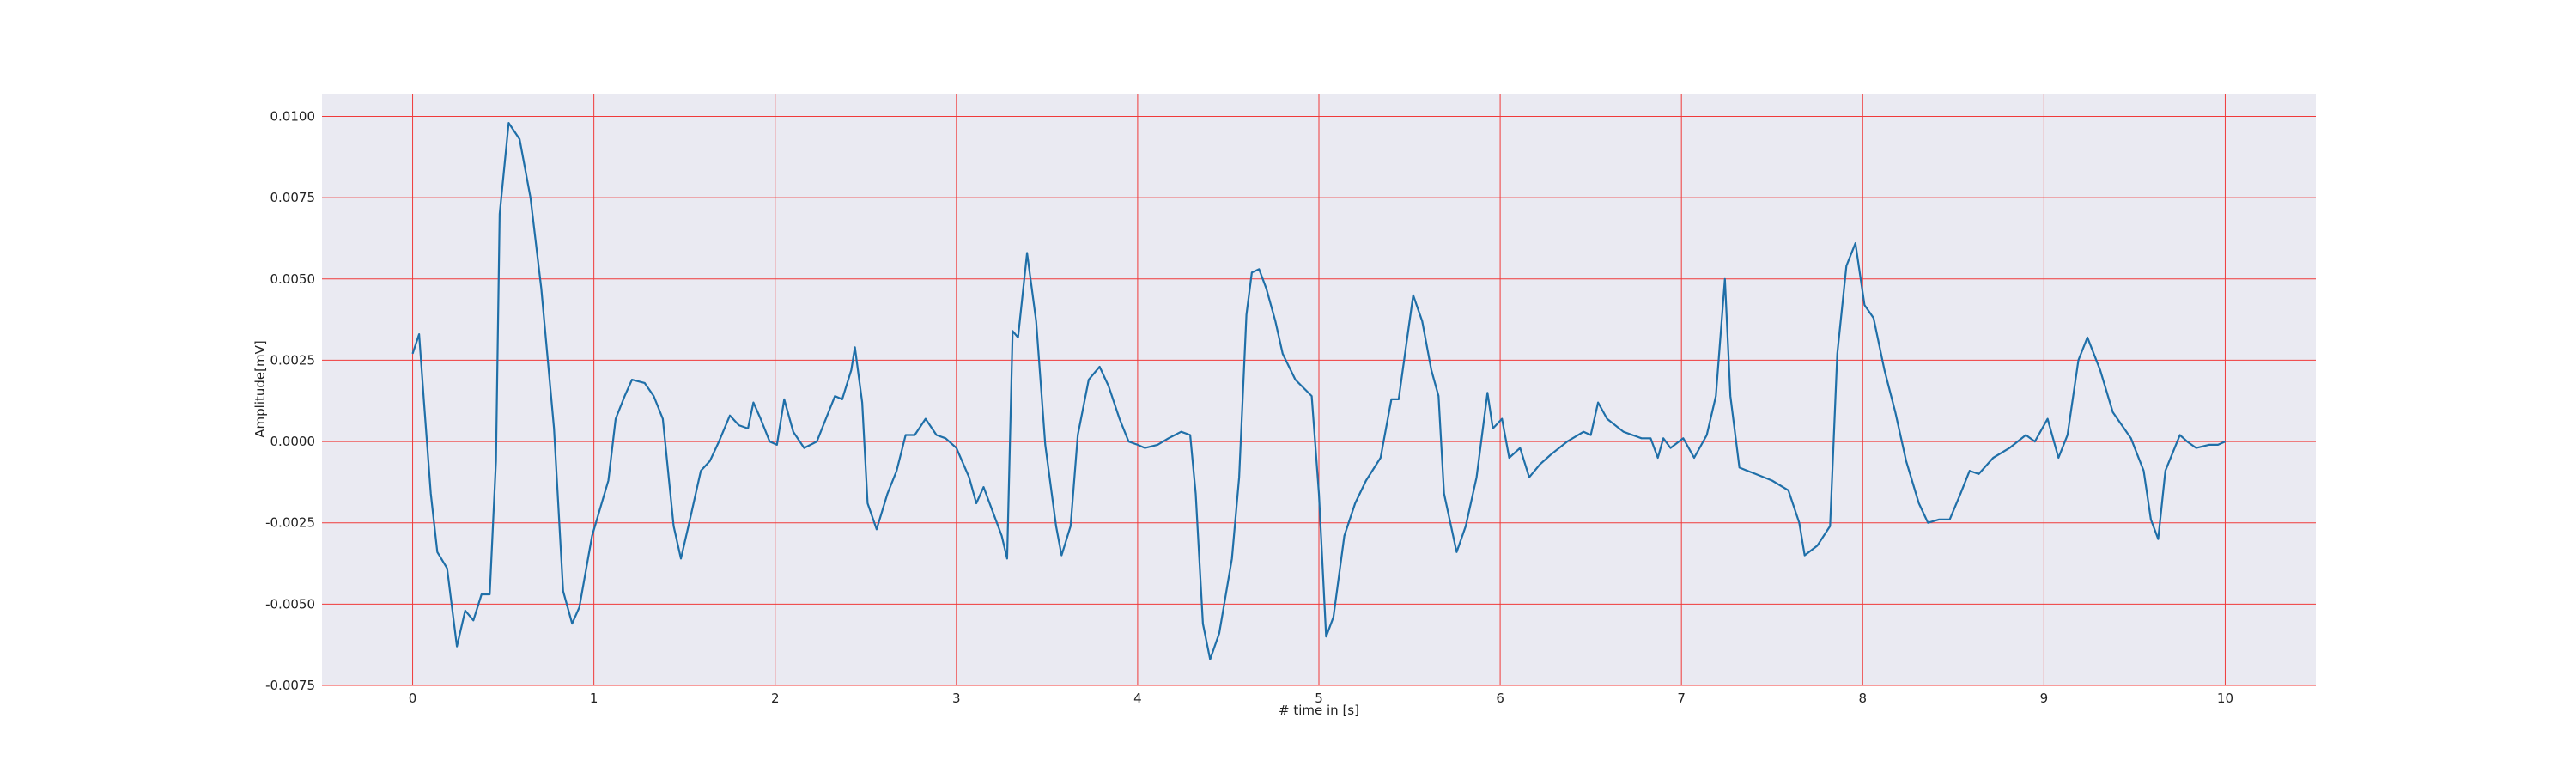 This screenshot has height=773, width=2576. I want to click on y-tick-label: -0.0050, so click(290, 604).